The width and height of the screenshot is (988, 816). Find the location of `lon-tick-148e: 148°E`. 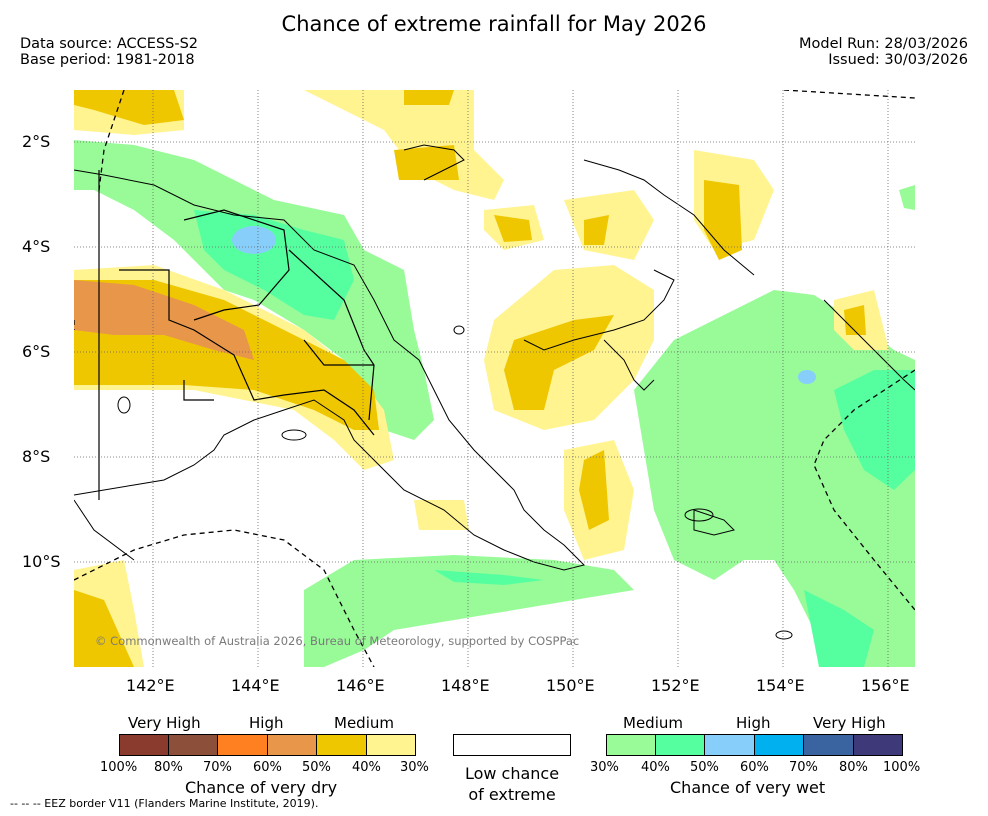

lon-tick-148e: 148°E is located at coordinates (465, 685).